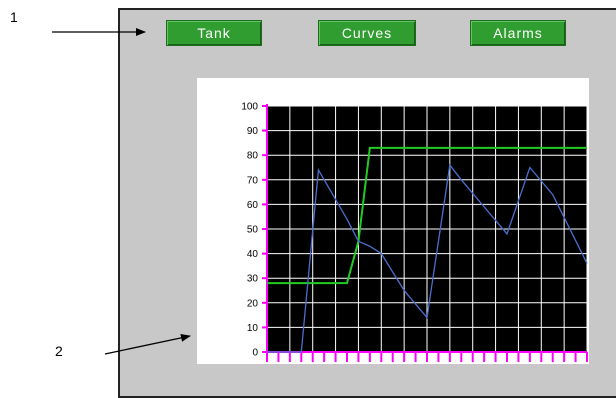  What do you see at coordinates (214, 33) in the screenshot?
I see `tank-button: Tank` at bounding box center [214, 33].